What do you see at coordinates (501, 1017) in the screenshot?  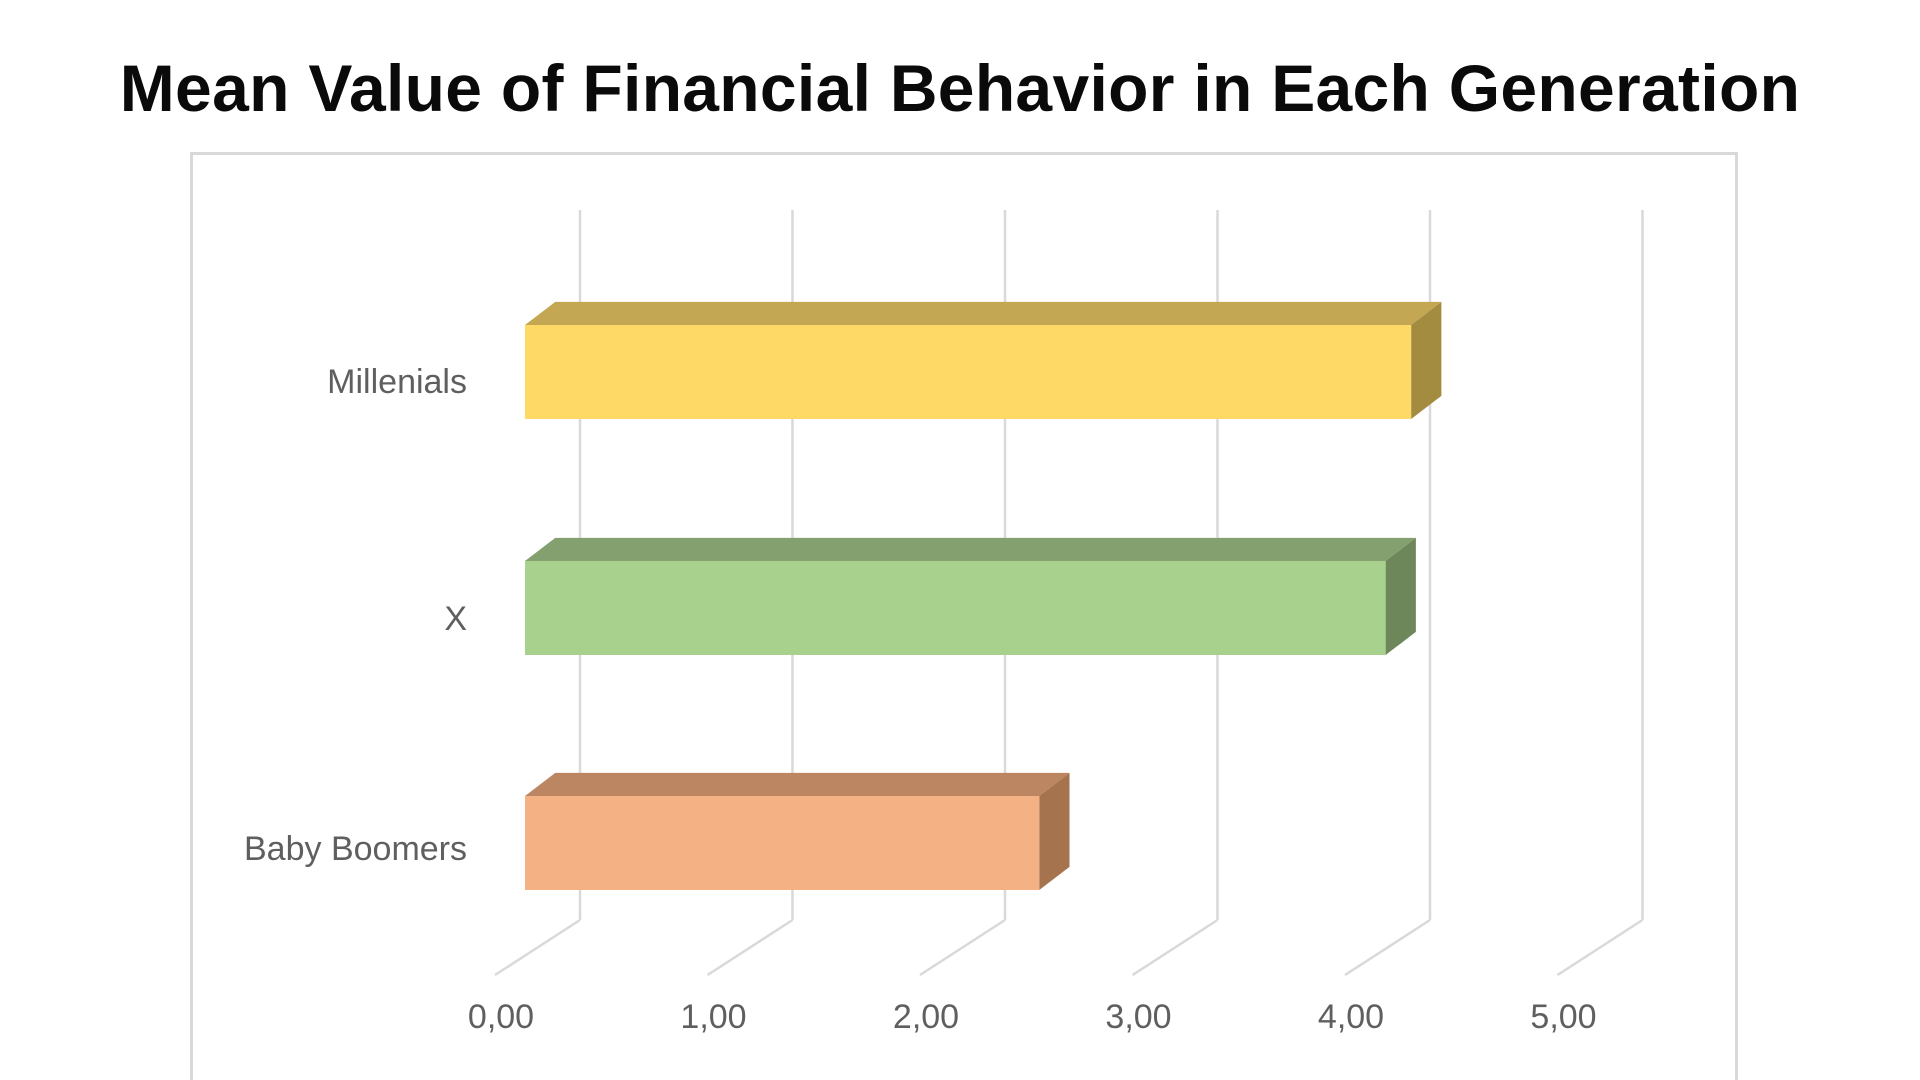 I see `x-tick-label: 0,00` at bounding box center [501, 1017].